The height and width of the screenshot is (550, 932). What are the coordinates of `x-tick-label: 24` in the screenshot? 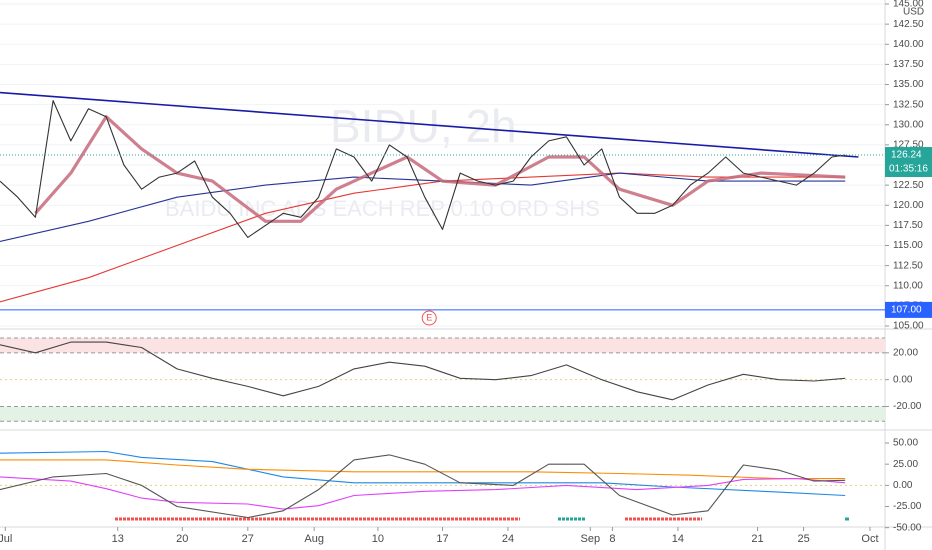 It's located at (508, 539).